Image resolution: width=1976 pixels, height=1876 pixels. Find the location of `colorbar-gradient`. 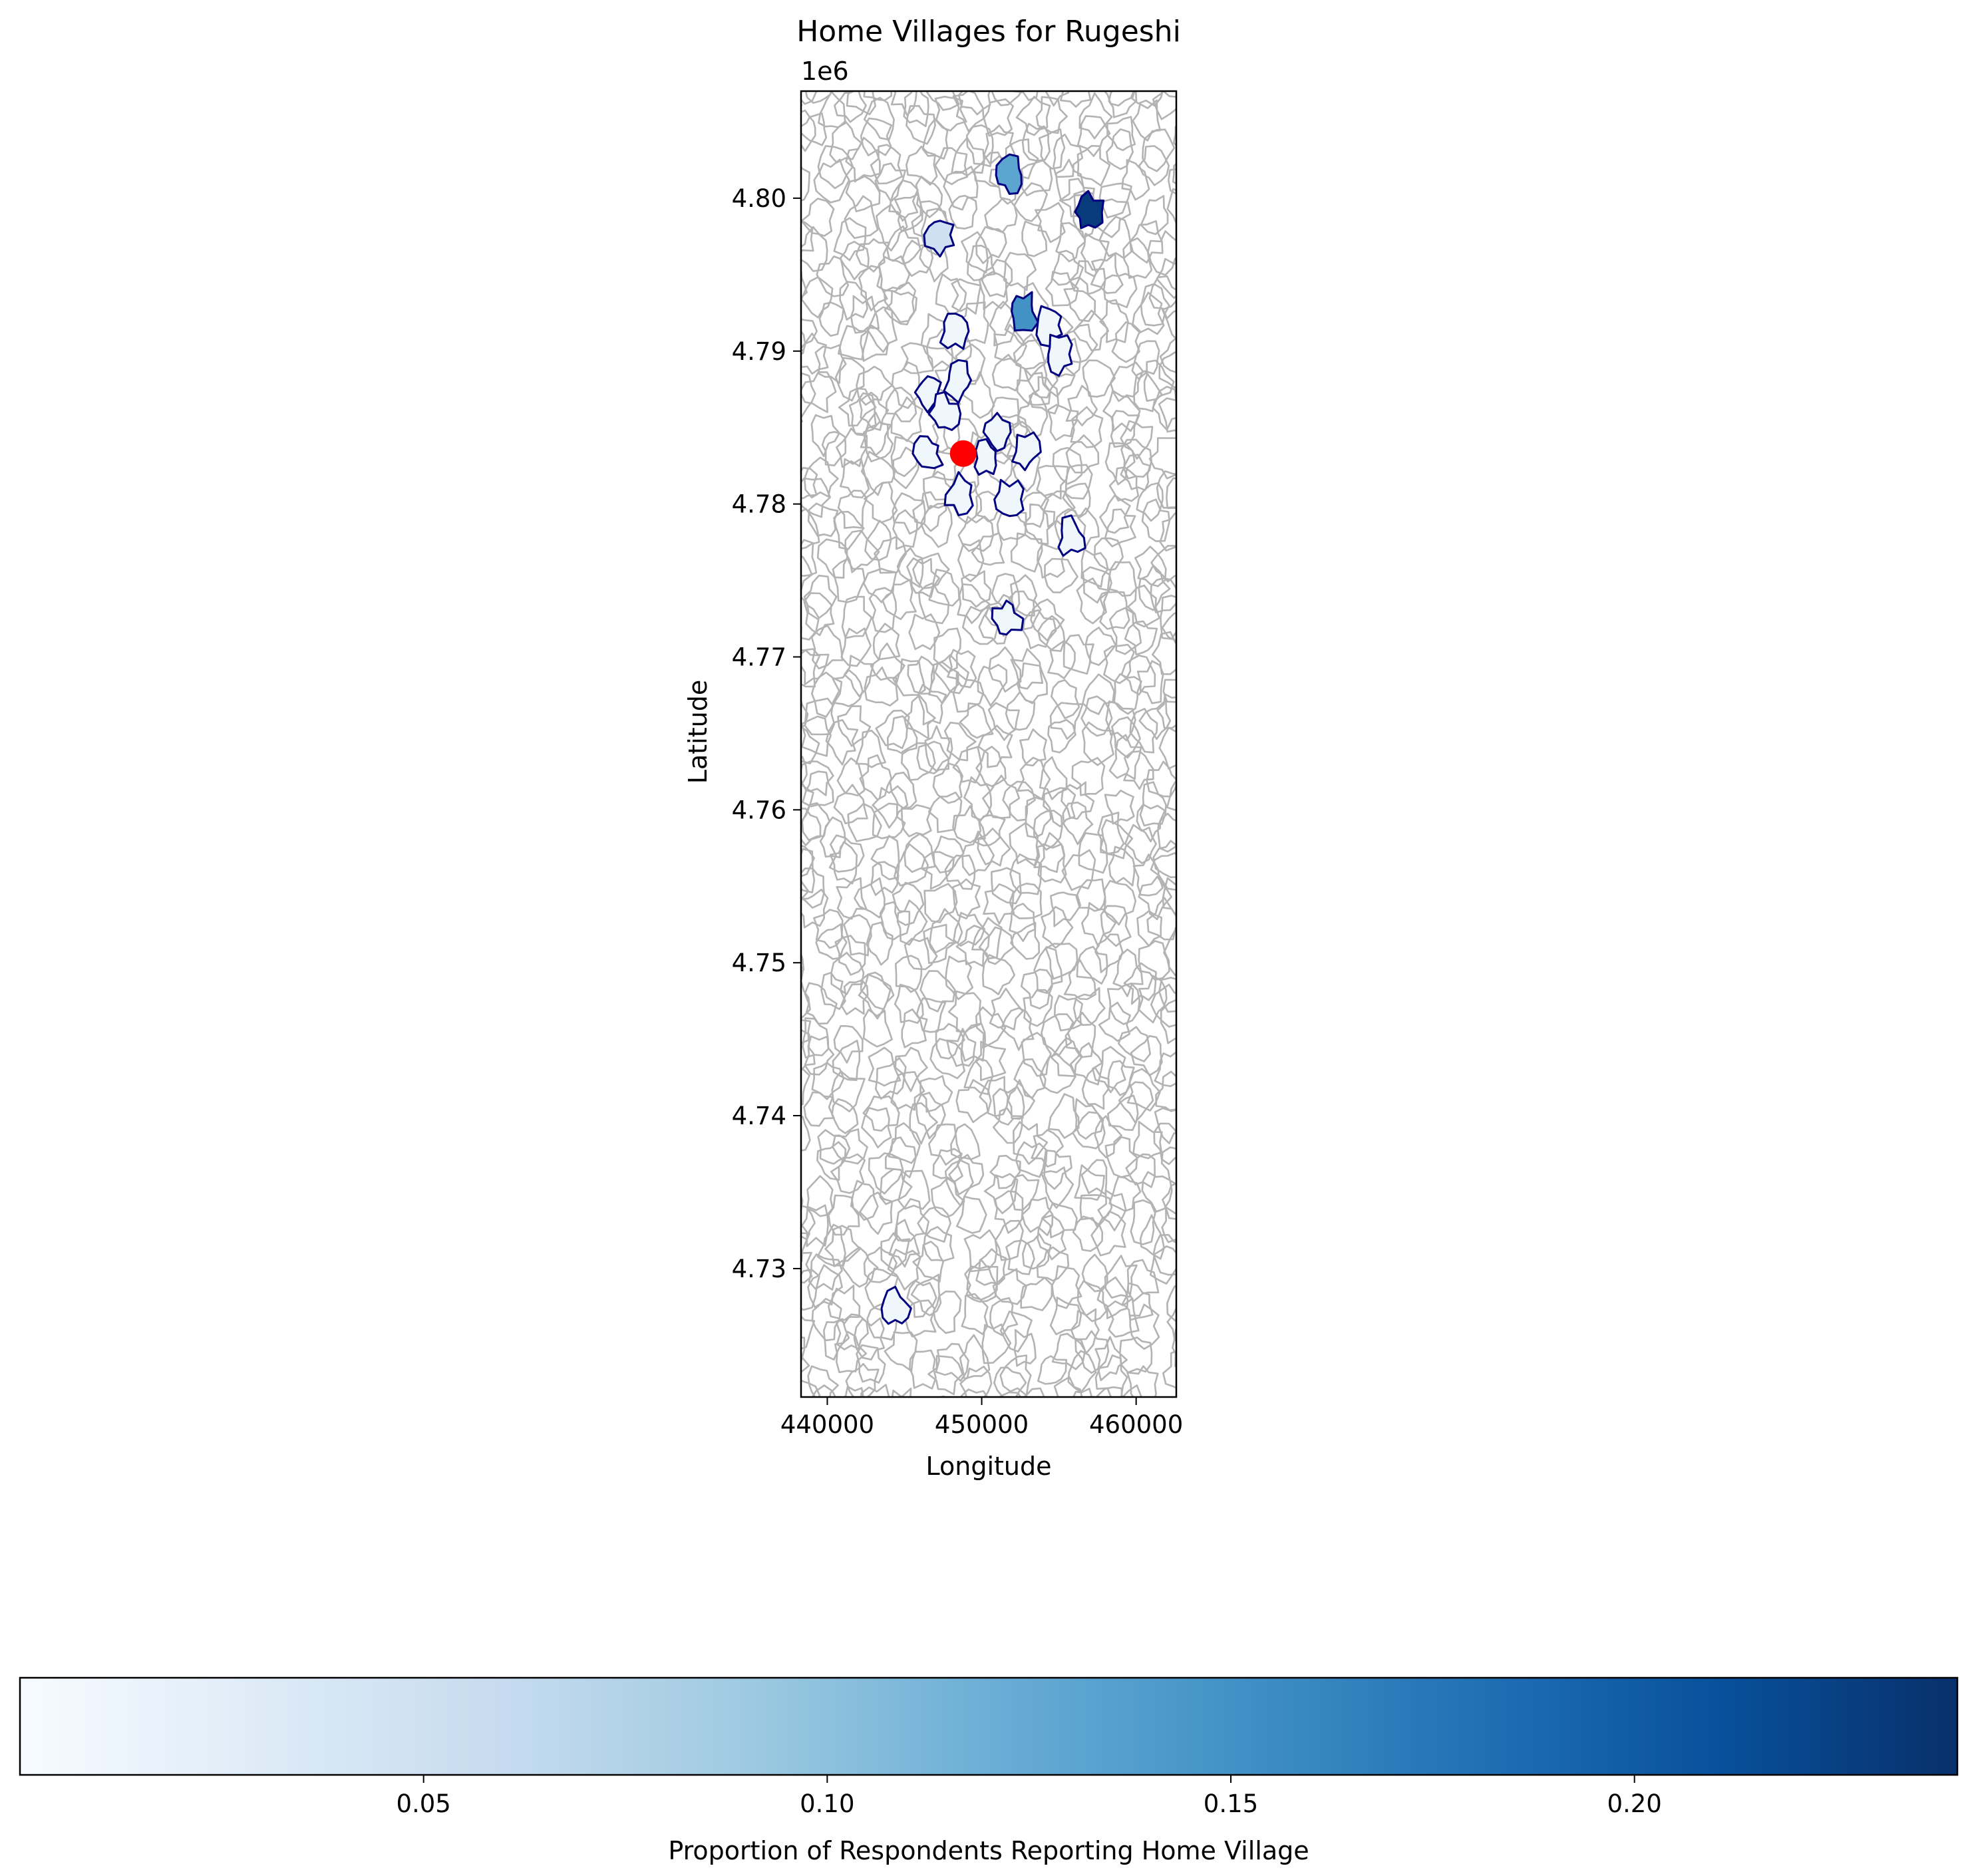

colorbar-gradient is located at coordinates (989, 1726).